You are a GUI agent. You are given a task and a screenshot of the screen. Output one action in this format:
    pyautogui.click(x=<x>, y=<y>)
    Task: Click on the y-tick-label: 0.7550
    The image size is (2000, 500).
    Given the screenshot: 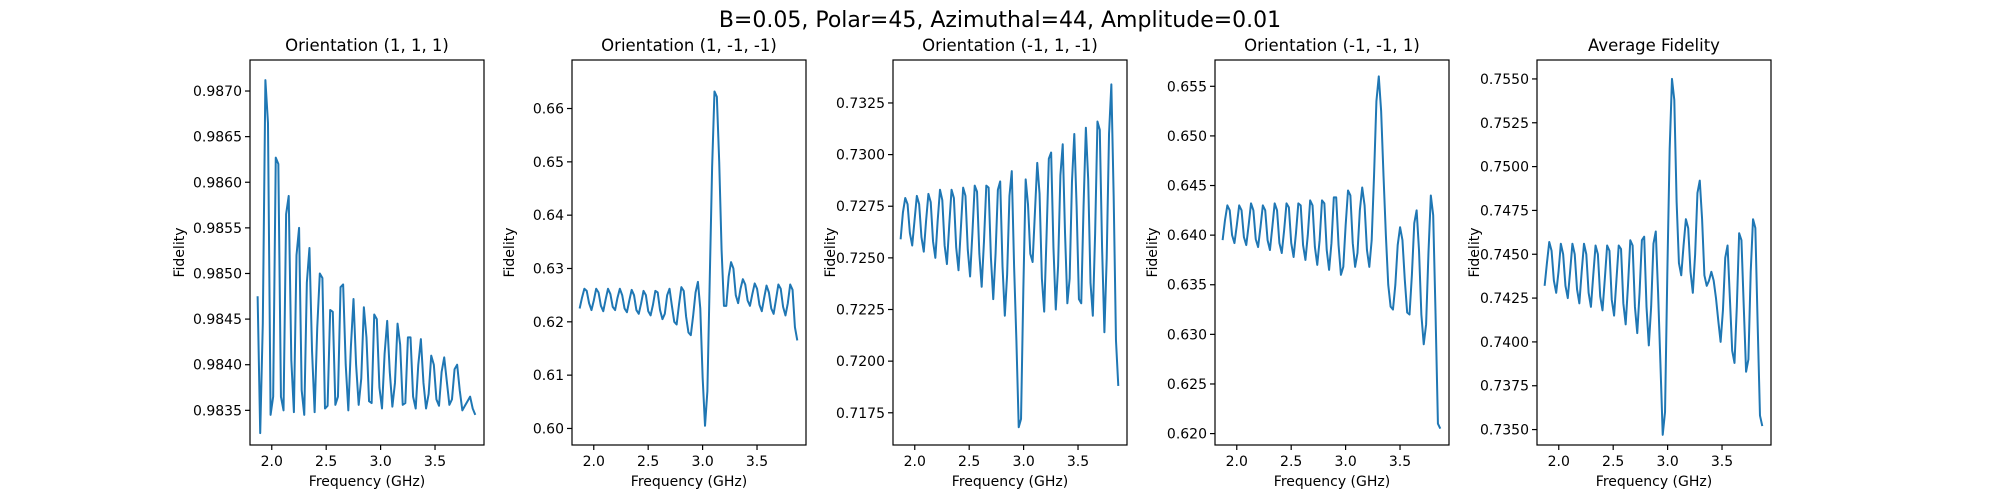 What is the action you would take?
    pyautogui.click(x=1504, y=80)
    